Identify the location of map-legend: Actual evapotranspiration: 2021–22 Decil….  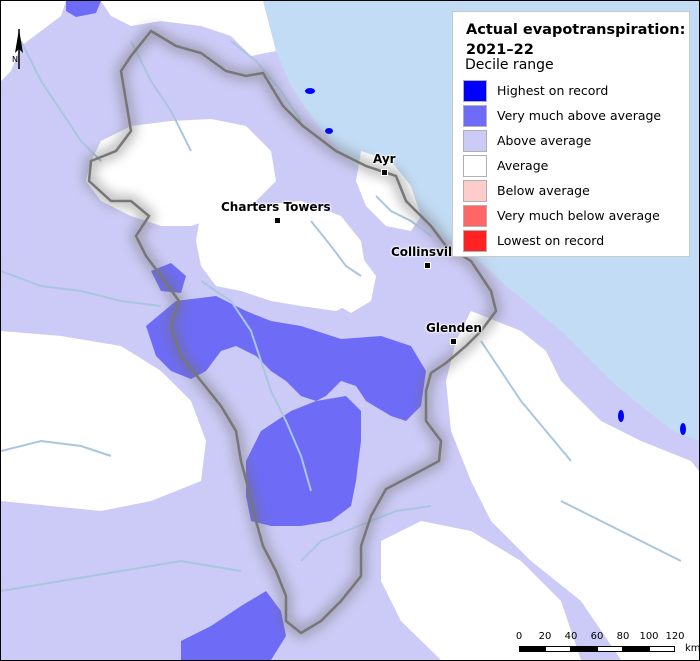
(571, 134).